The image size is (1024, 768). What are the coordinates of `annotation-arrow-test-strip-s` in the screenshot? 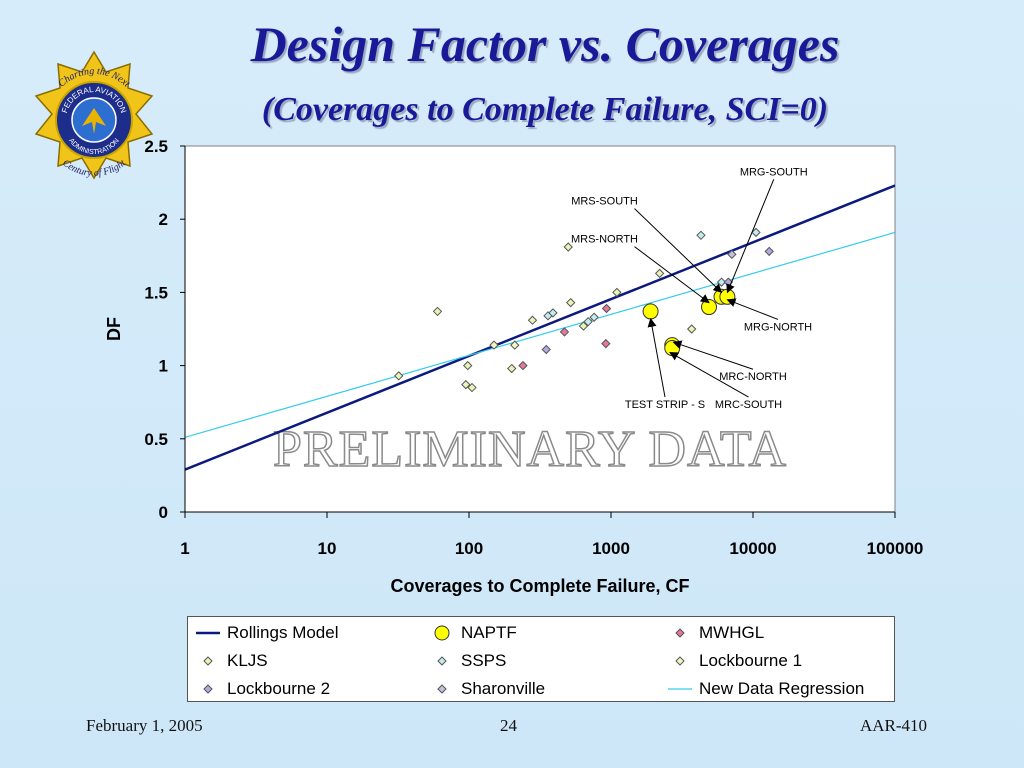 It's located at (656, 357).